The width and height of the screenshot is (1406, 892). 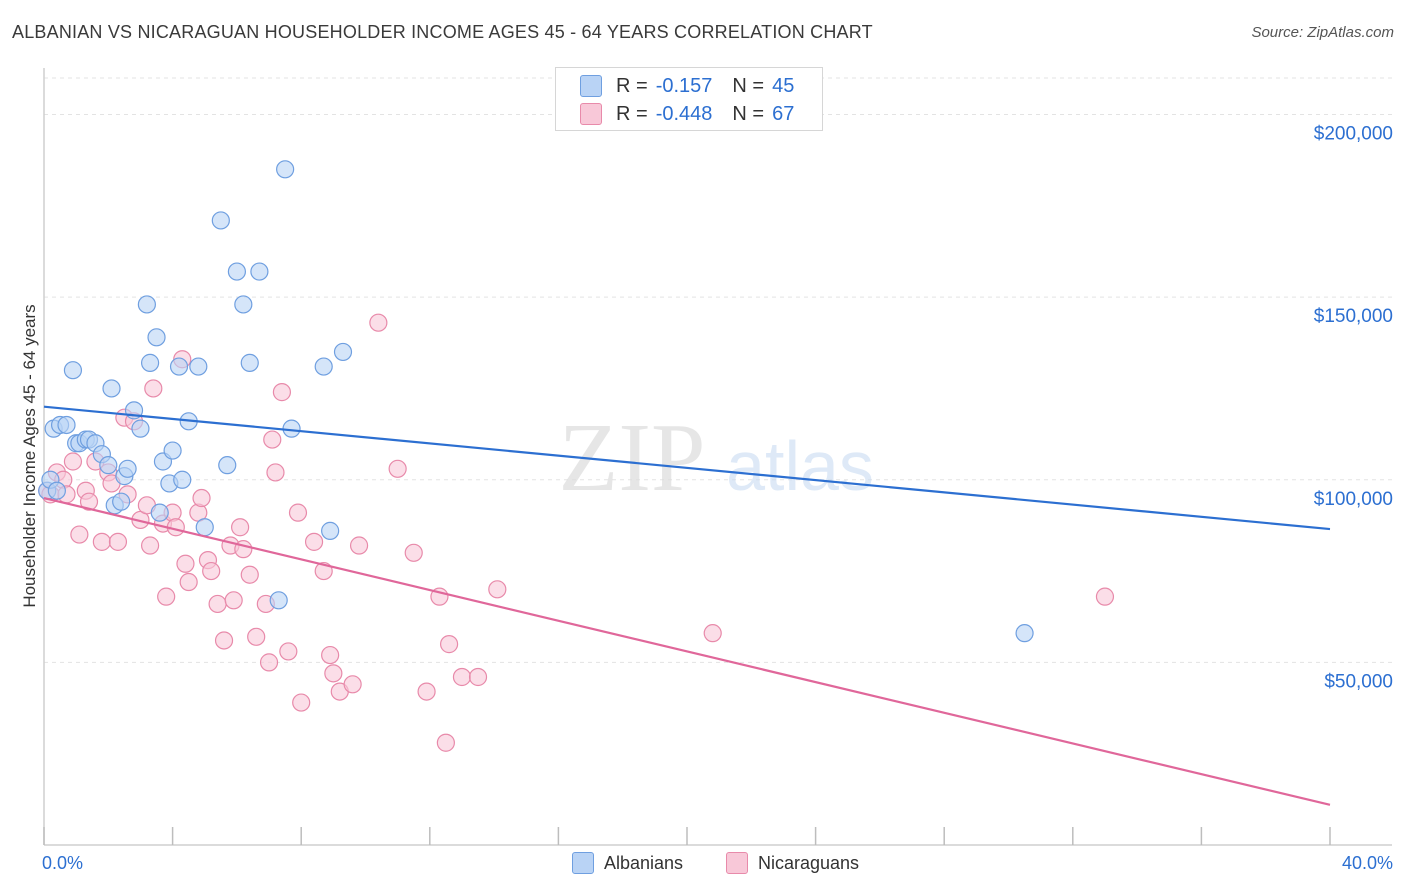 I want to click on y-tick-label: $50,000, so click(x=1358, y=681).